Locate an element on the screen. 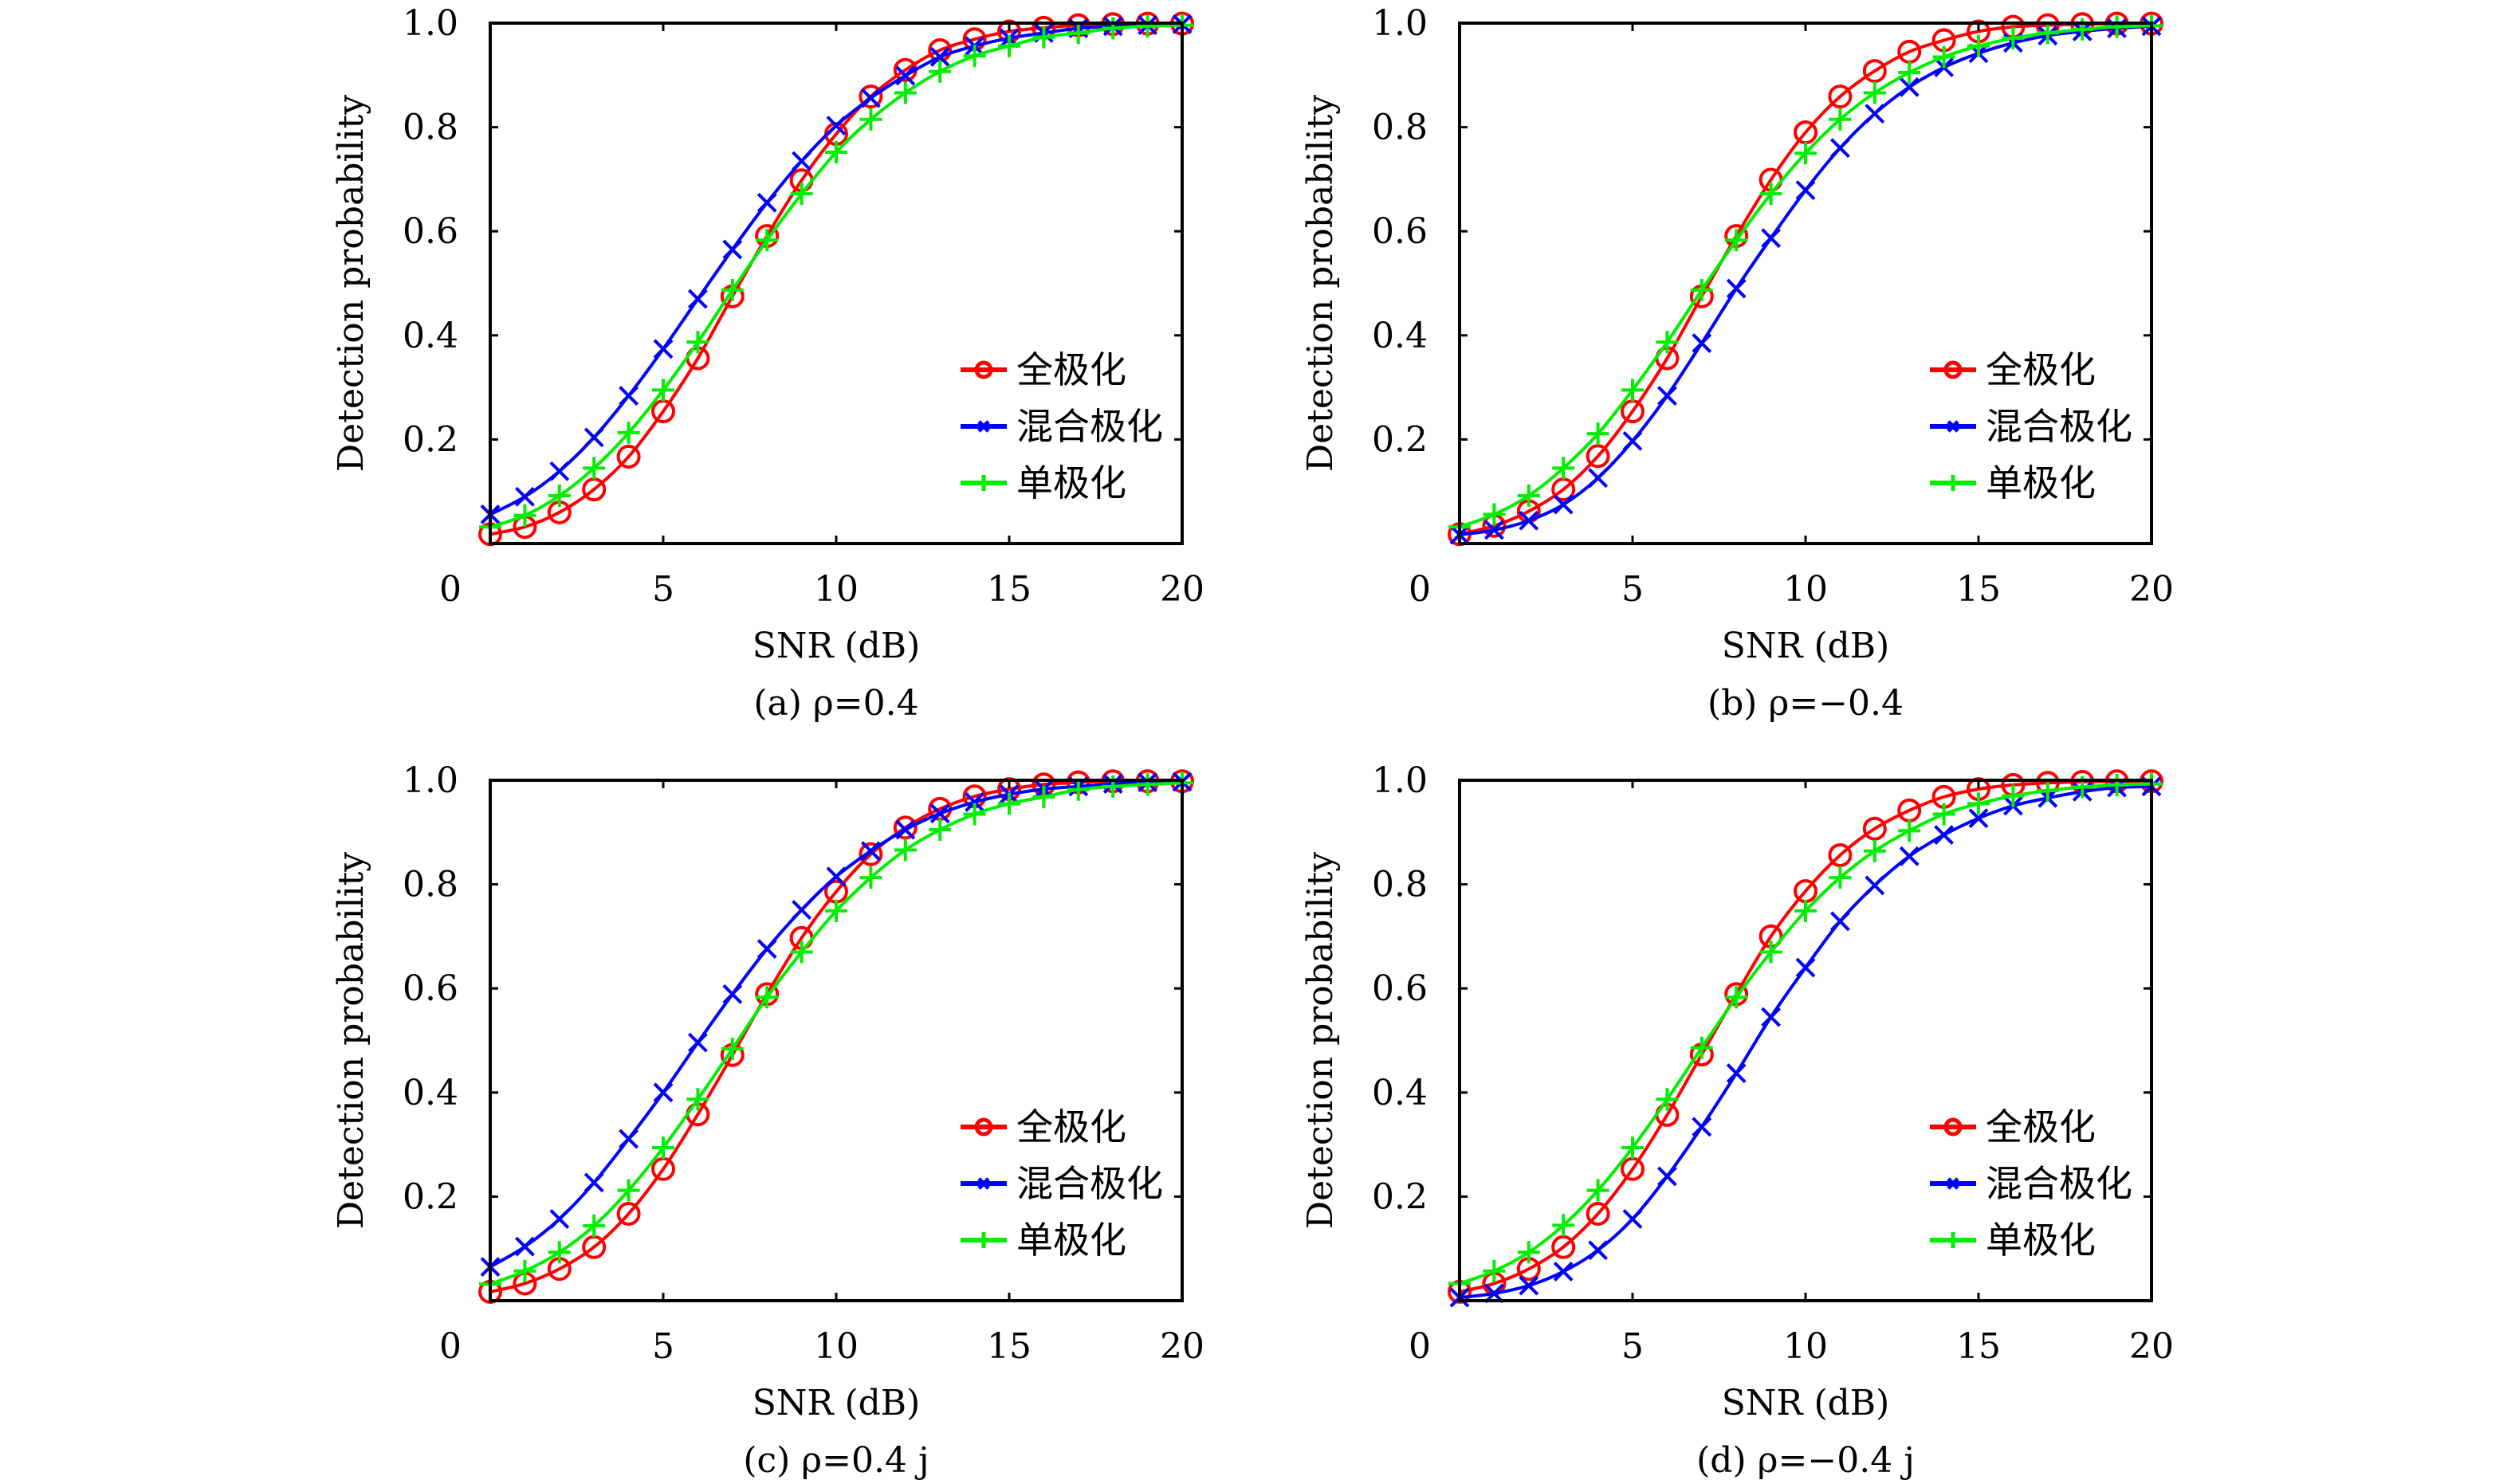 Image resolution: width=2511 pixels, height=1484 pixels. y-tick-label: 1.0 is located at coordinates (431, 23).